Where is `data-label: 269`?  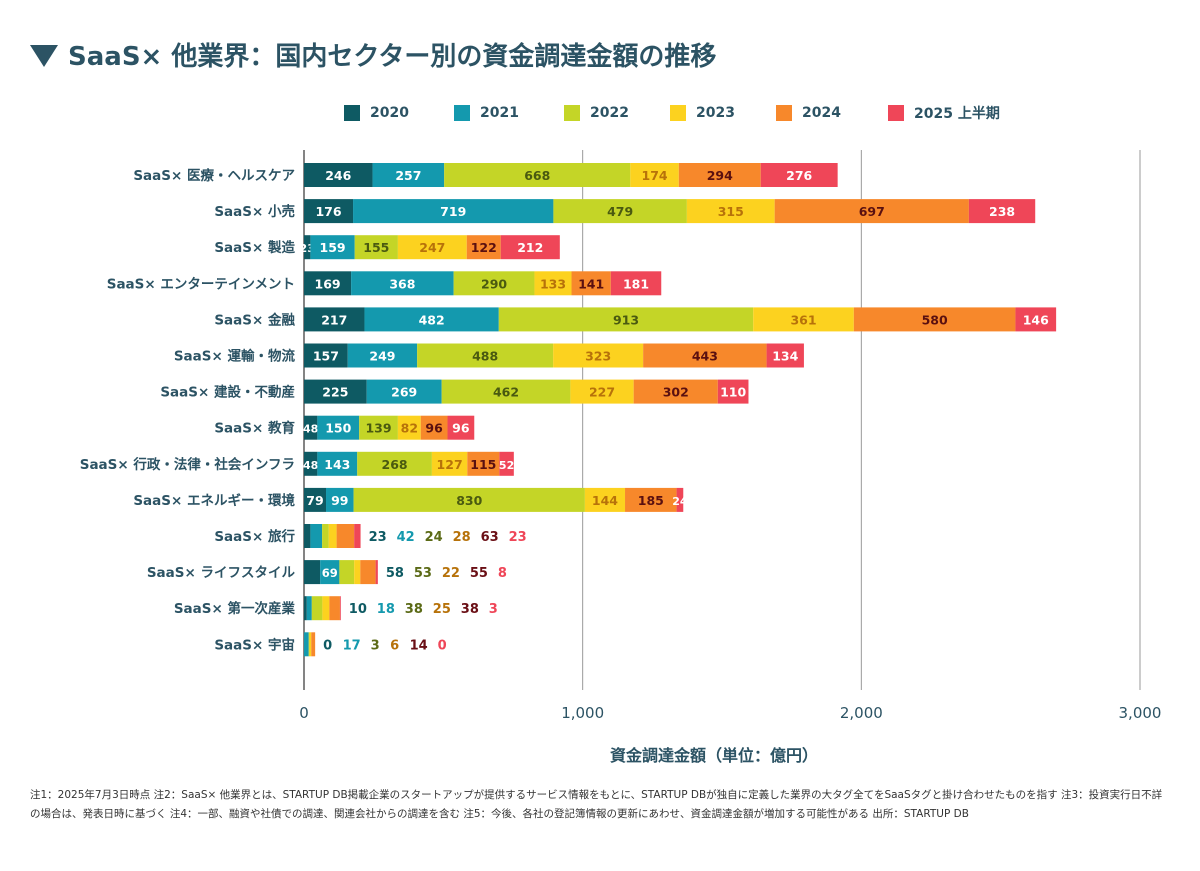 data-label: 269 is located at coordinates (404, 392).